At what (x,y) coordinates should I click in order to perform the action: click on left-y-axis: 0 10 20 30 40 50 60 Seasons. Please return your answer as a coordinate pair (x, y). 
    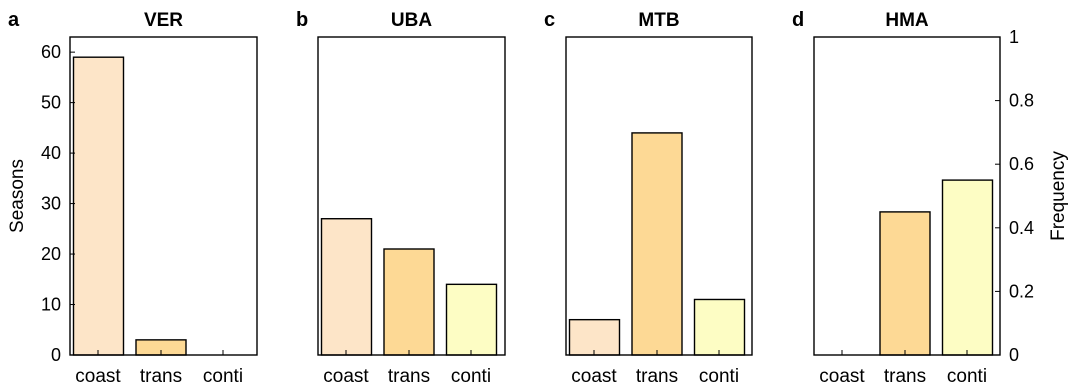
    Looking at the image, I should click on (41, 203).